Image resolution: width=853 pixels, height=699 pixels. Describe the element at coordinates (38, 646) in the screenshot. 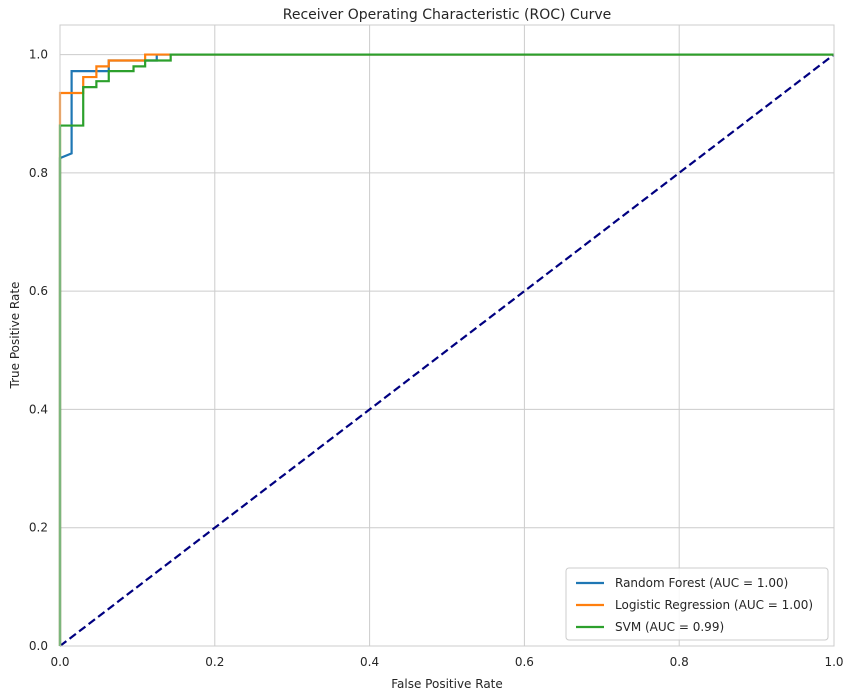

I see `y-tick-label: 0.0` at that location.